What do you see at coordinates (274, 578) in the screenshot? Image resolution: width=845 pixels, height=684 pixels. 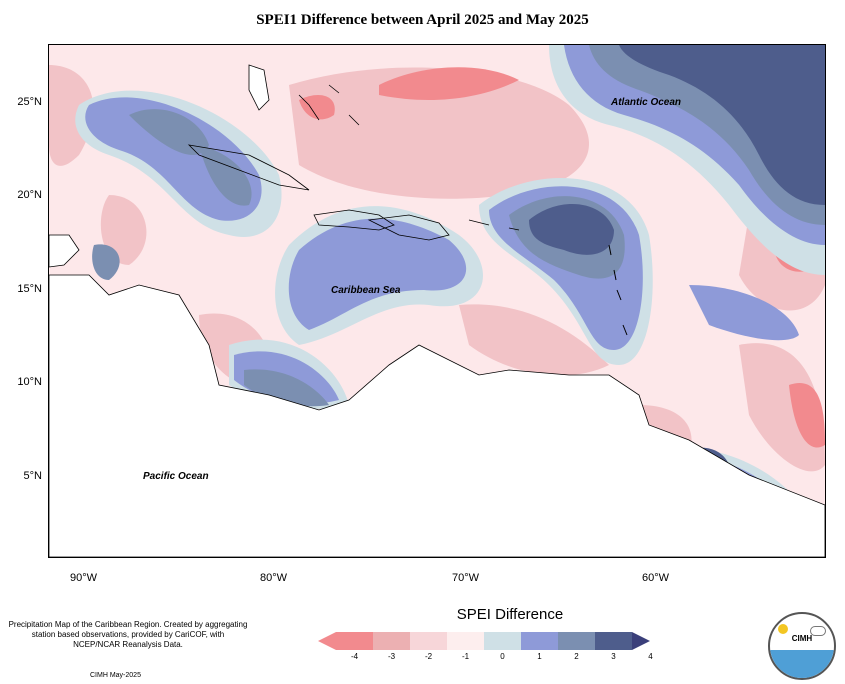 I see `x-tick: 80°W` at bounding box center [274, 578].